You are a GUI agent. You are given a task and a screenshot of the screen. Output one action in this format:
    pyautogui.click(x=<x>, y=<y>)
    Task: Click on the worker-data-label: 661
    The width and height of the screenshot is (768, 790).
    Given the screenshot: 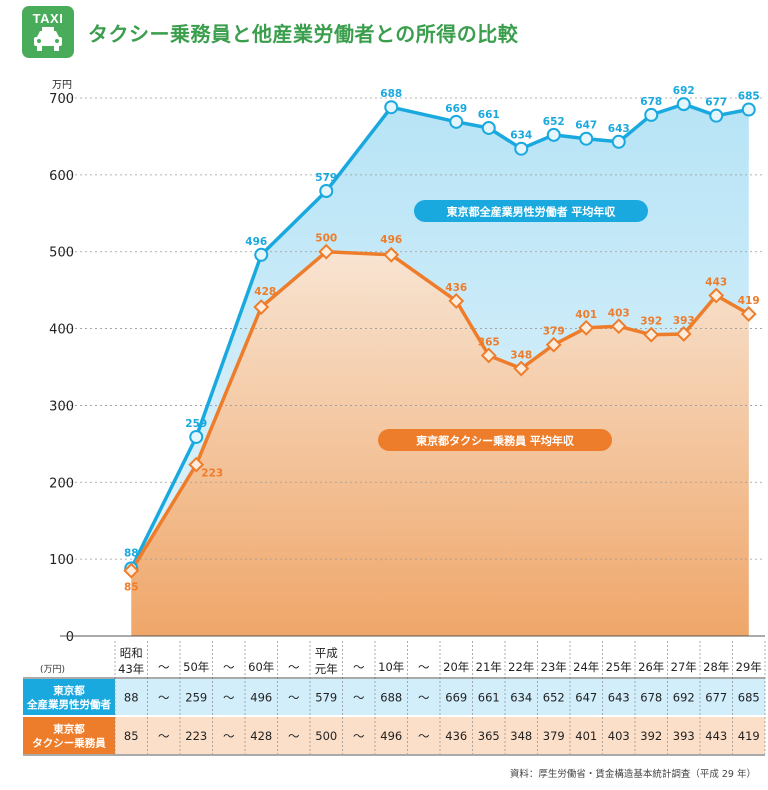 What is the action you would take?
    pyautogui.click(x=489, y=115)
    